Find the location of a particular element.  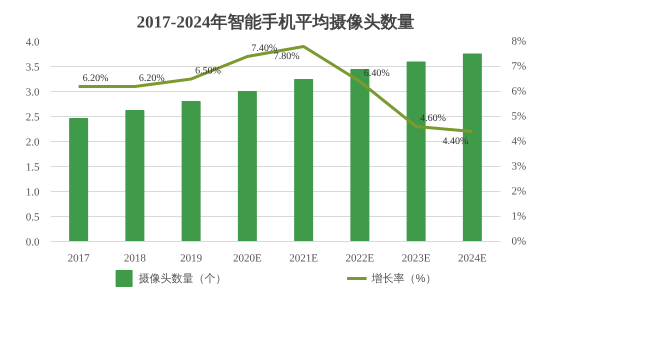

y-tick-label: 0.5 is located at coordinates (33, 218).